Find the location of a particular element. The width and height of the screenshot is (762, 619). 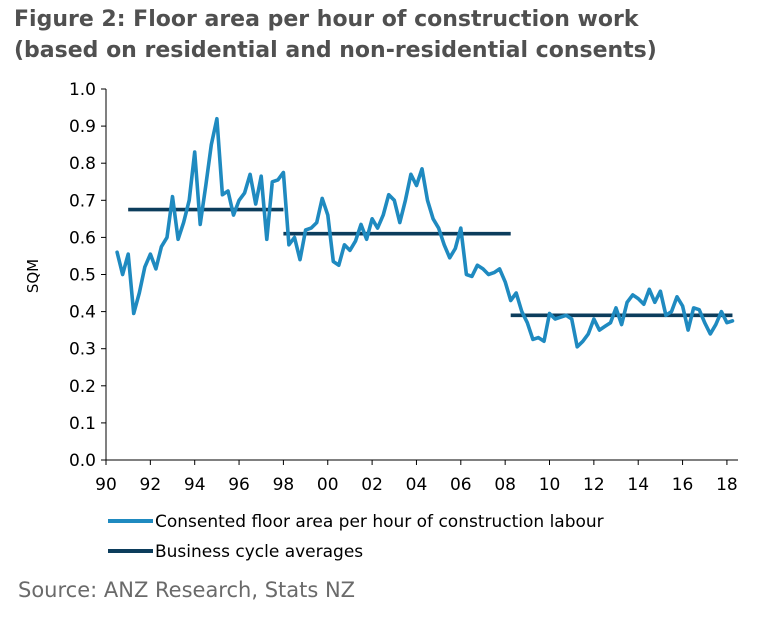

y-axis: 0.0 0.1 0.2 0.3 0.4 0.5 0.6 0.7 0.8 0.9 1.0 is located at coordinates (88, 275).